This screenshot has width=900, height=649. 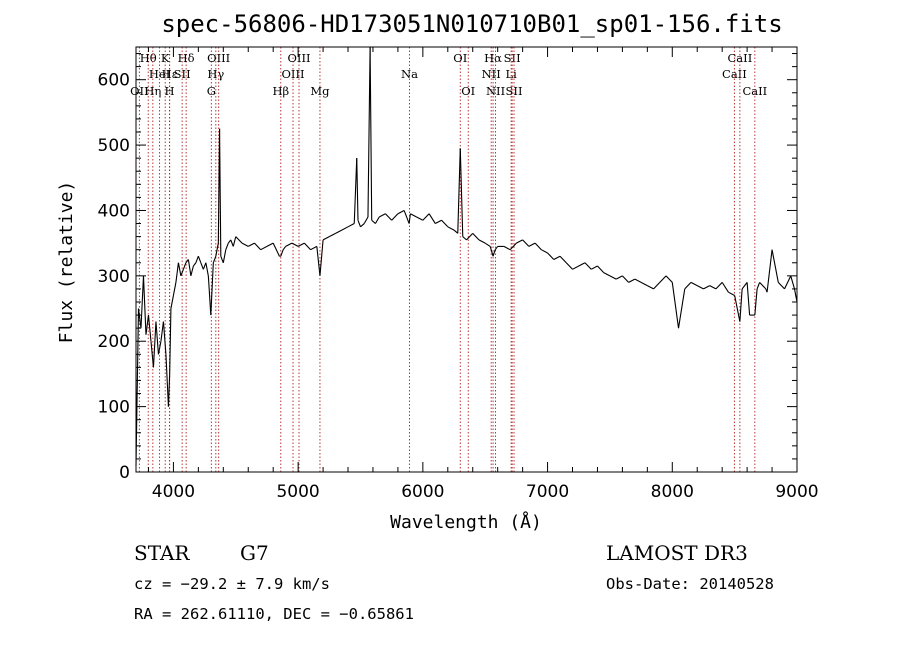 What do you see at coordinates (170, 91) in the screenshot?
I see `line-marker-label-5: H` at bounding box center [170, 91].